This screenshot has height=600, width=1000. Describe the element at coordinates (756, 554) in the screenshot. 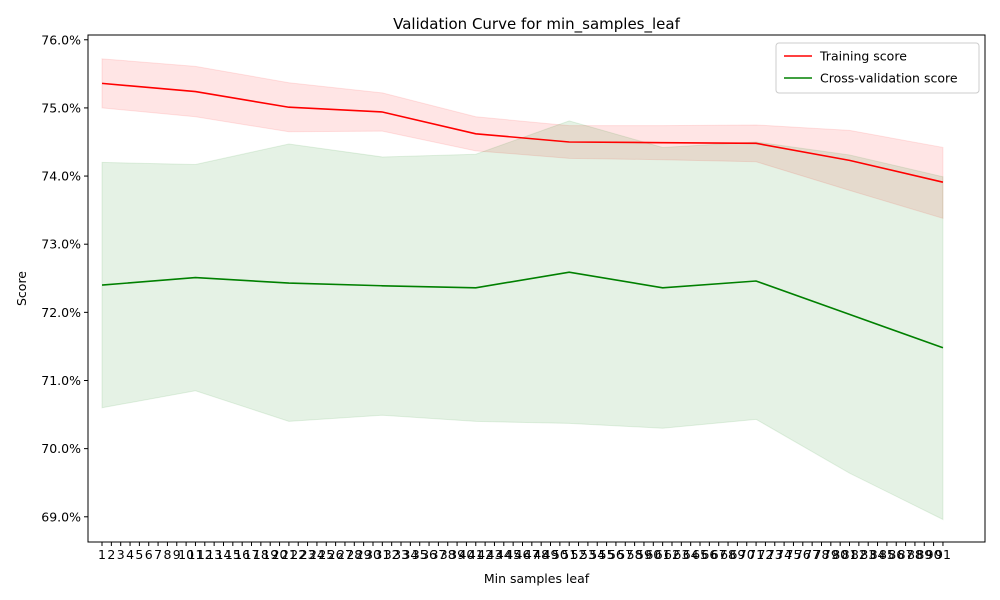

I see `x-tick-label: 71` at that location.